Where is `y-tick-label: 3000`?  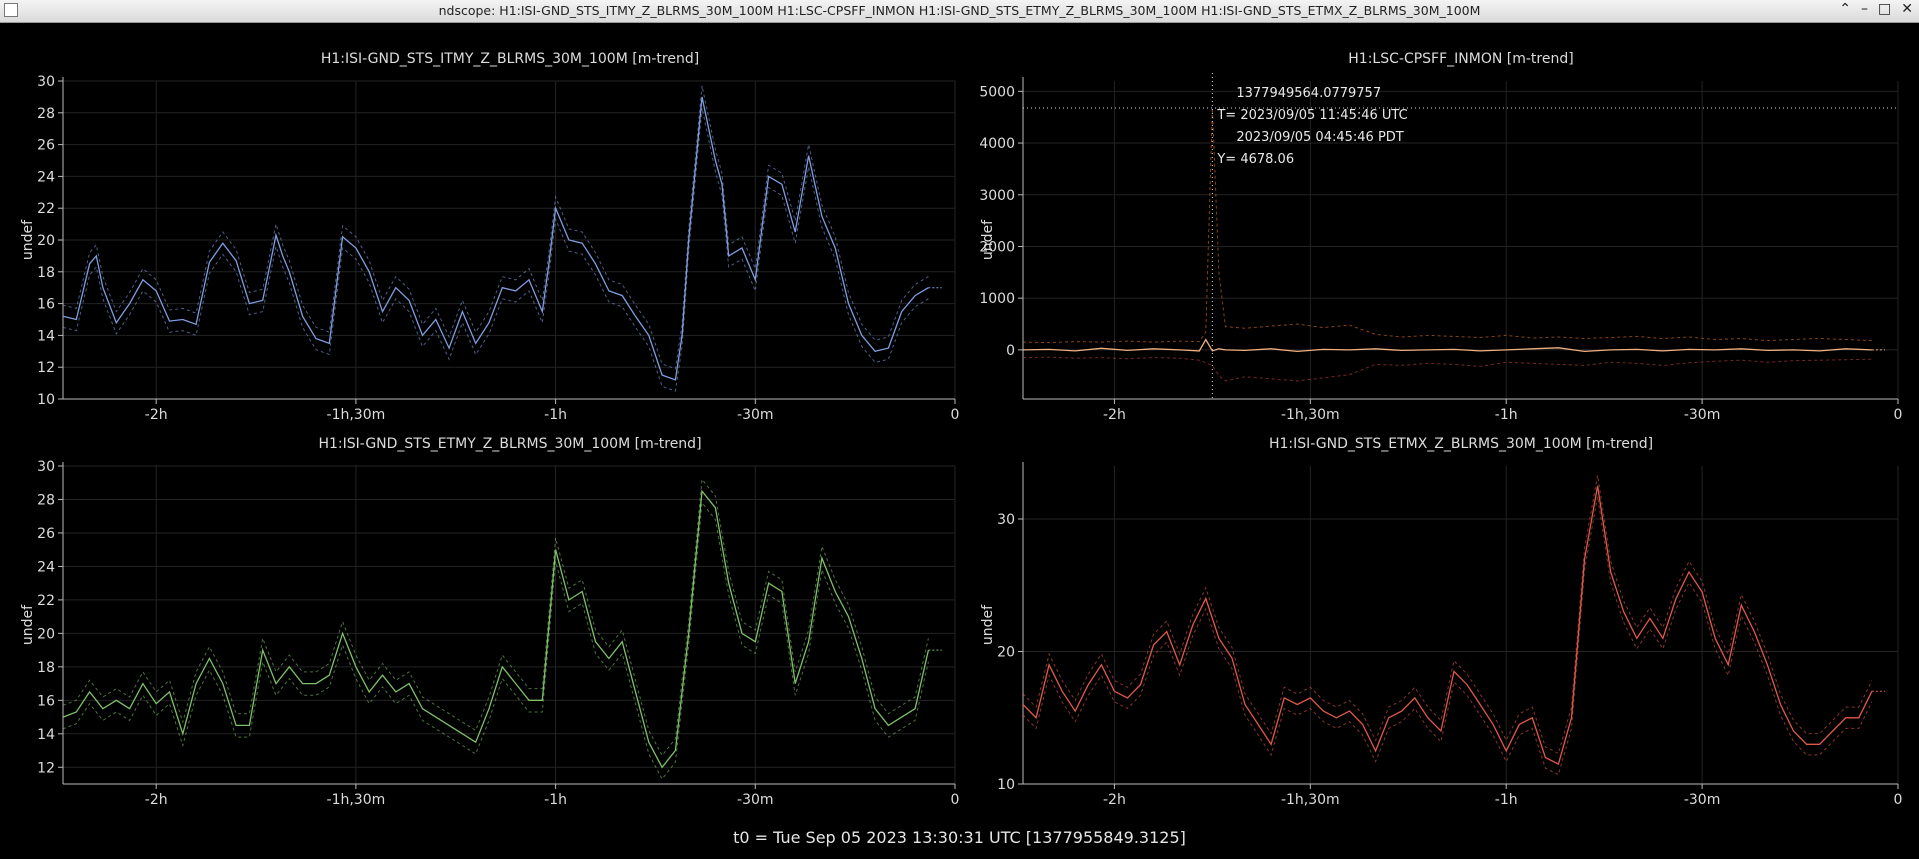
y-tick-label: 3000 is located at coordinates (997, 196).